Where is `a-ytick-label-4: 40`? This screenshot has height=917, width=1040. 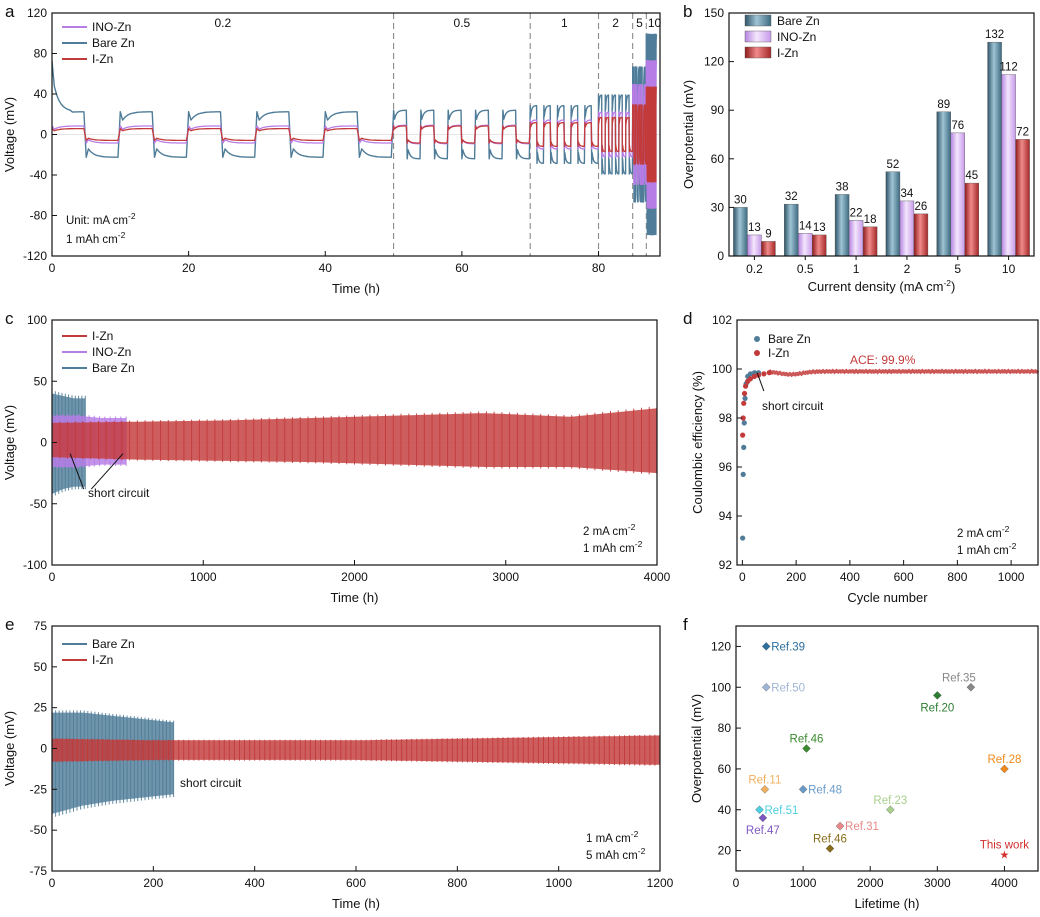 a-ytick-label-4: 40 is located at coordinates (41, 94).